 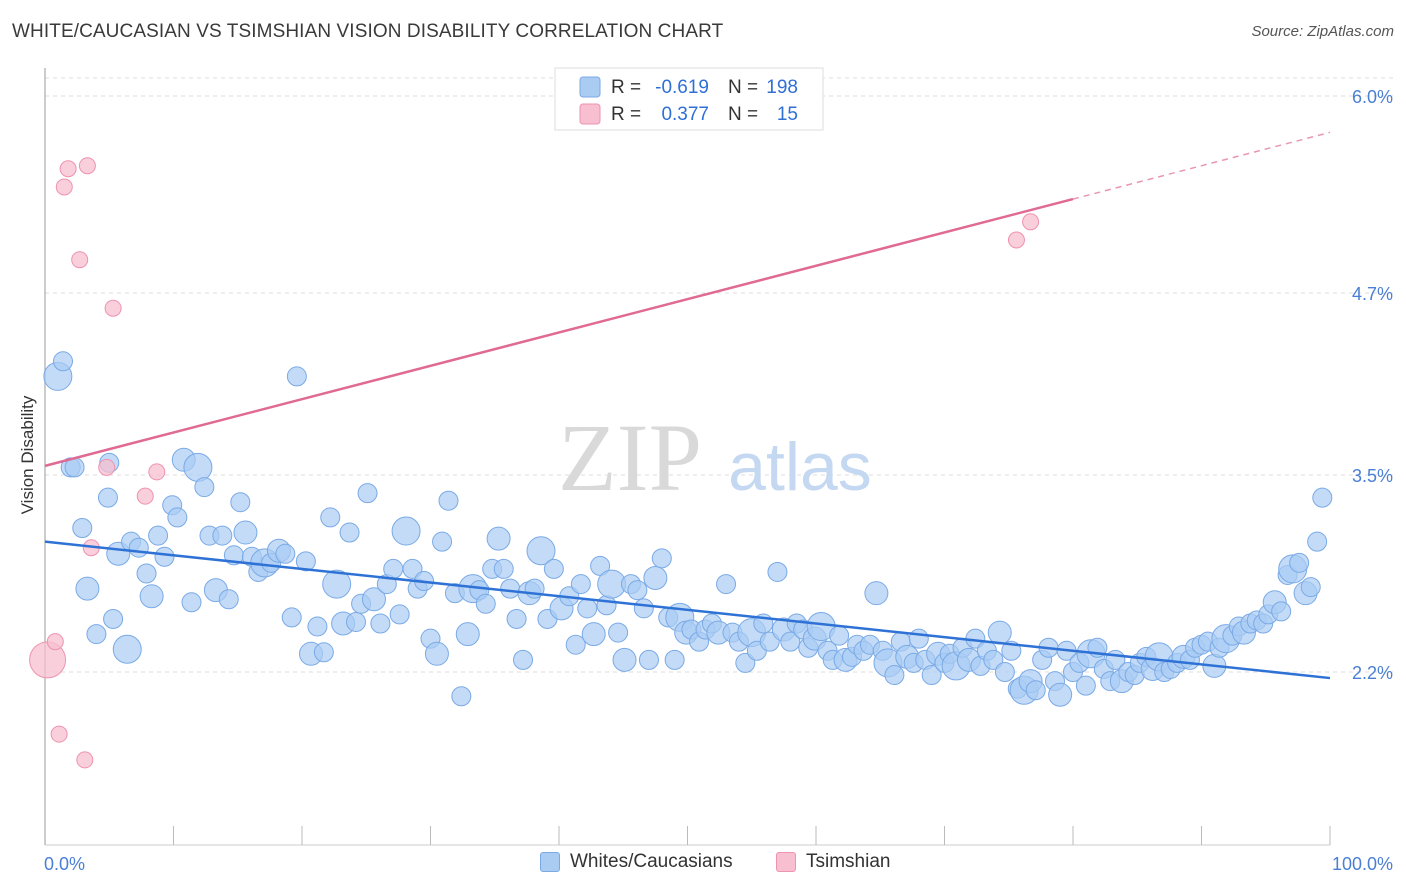 I want to click on legend-item-whites: Whites/Caucasians, so click(x=636, y=862).